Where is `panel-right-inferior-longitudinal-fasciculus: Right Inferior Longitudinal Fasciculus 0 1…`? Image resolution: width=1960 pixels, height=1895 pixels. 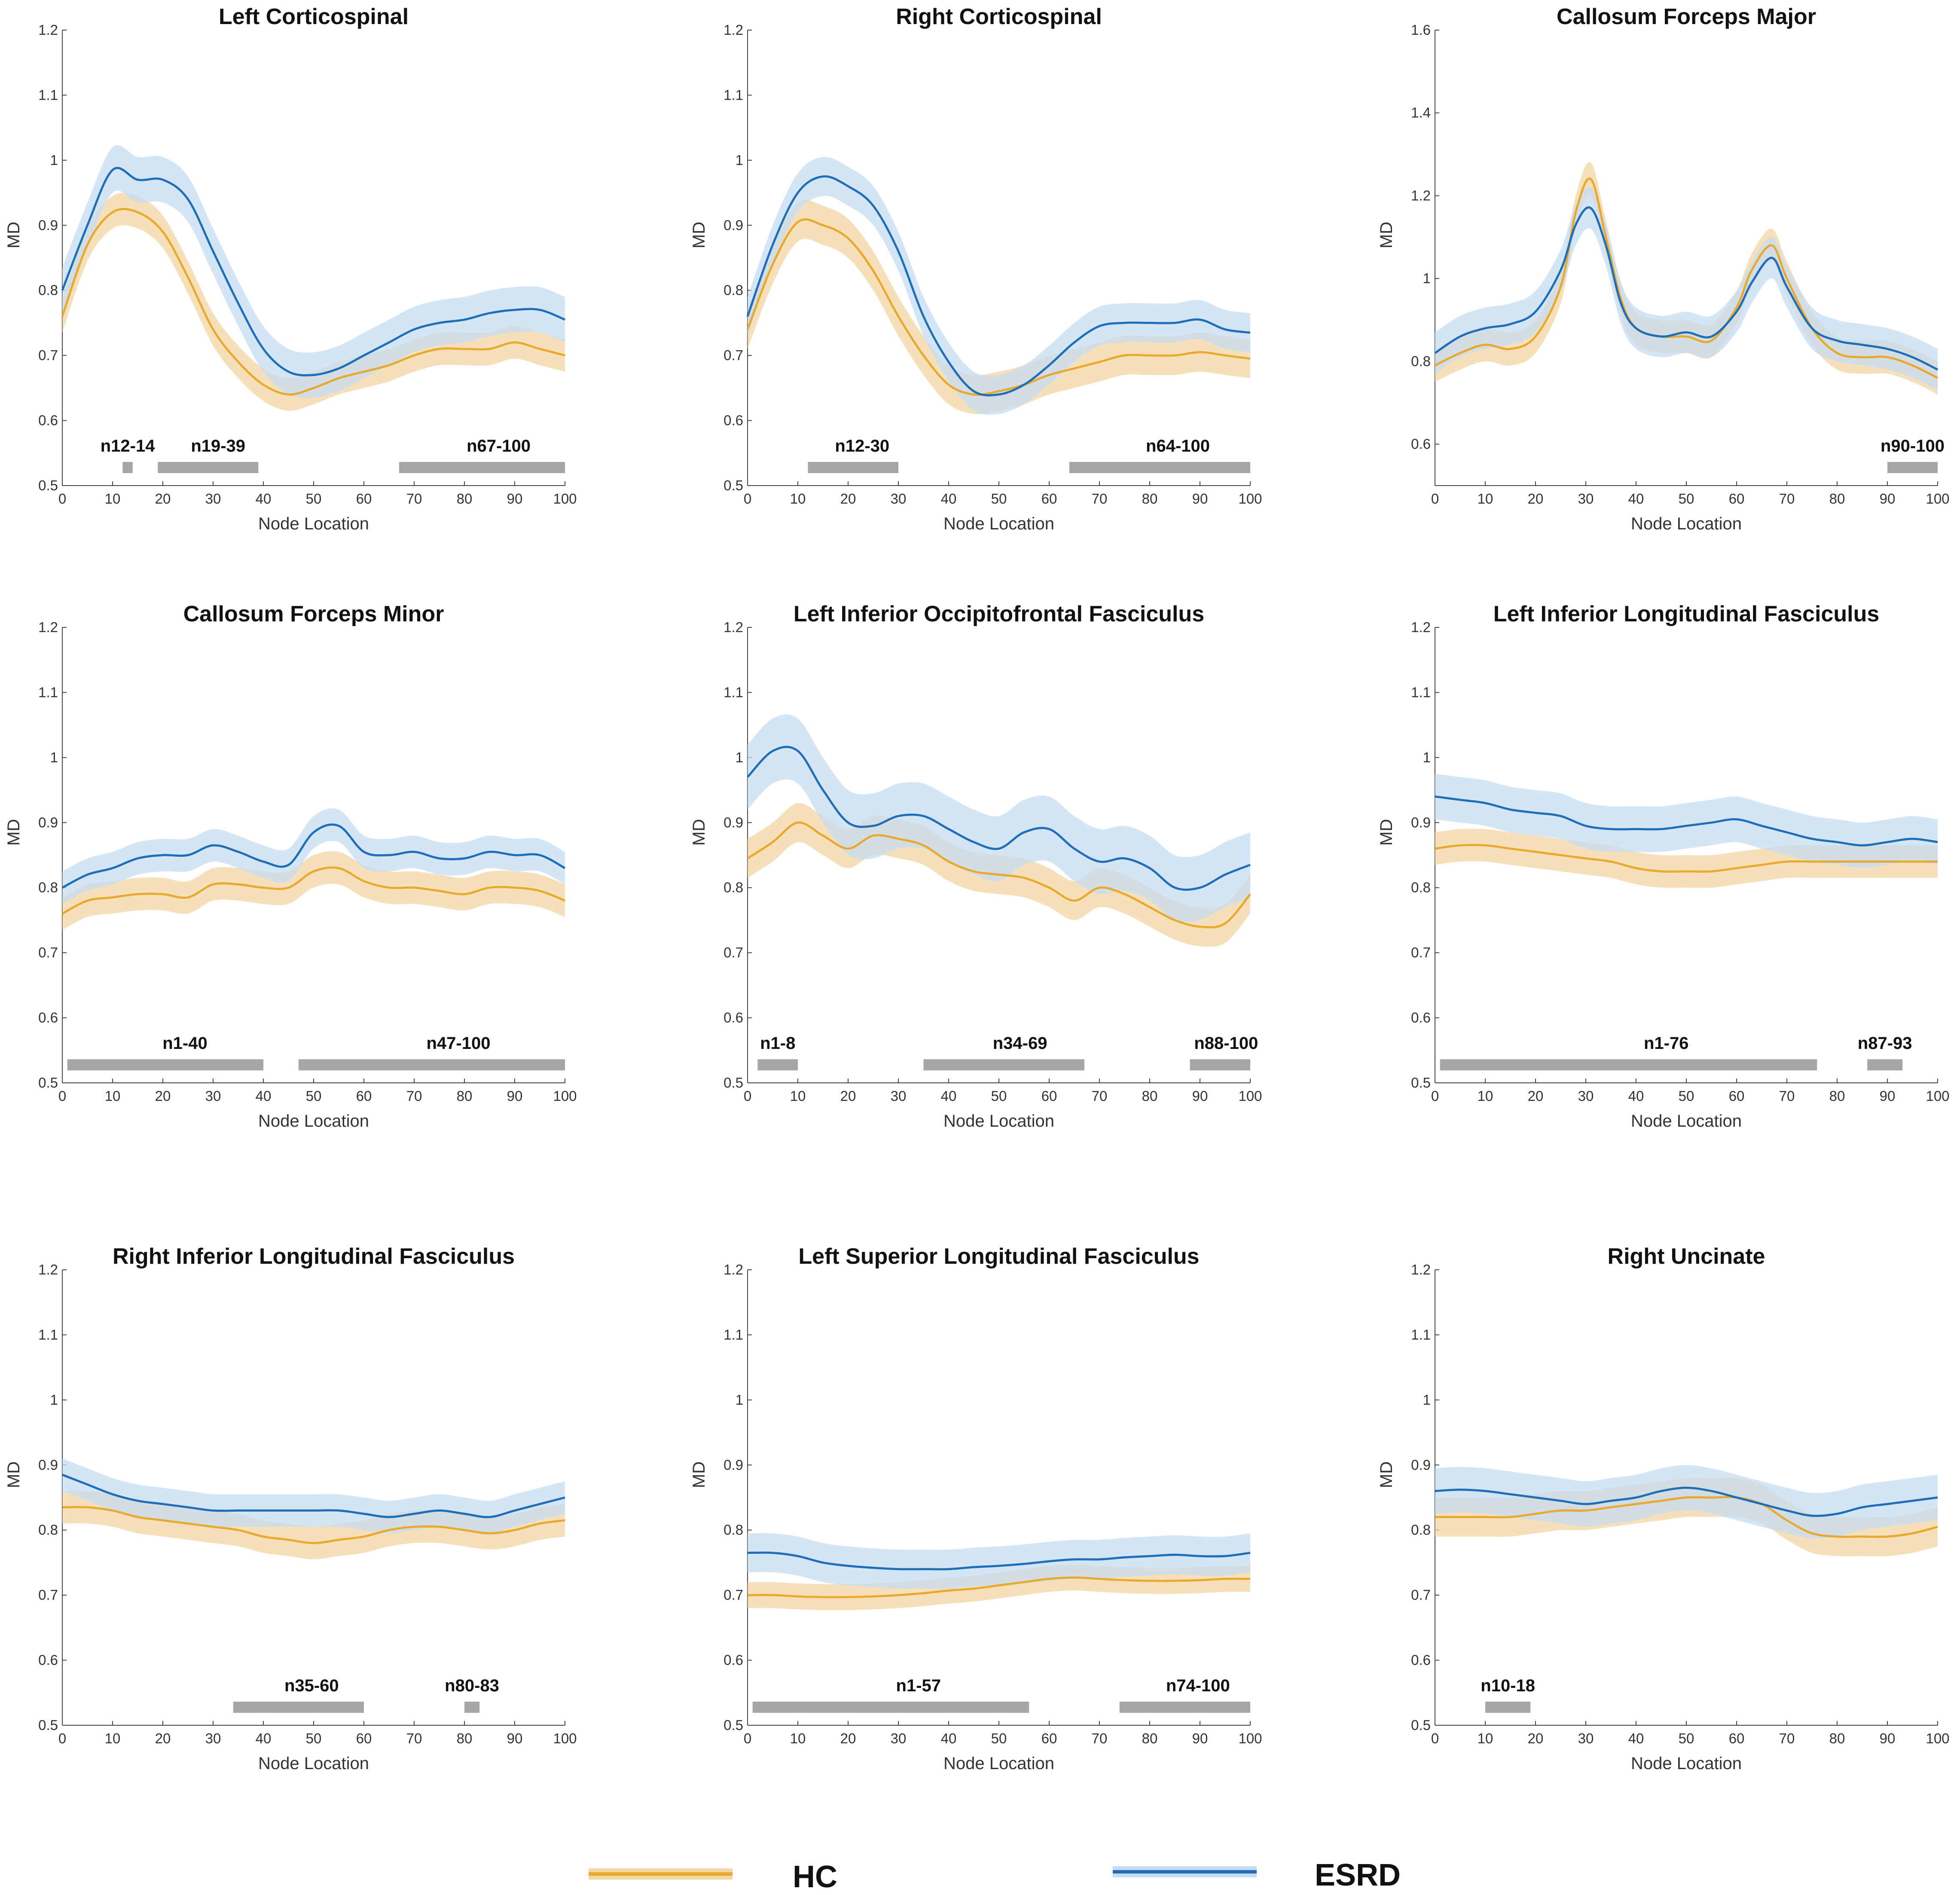
panel-right-inferior-longitudinal-fasciculus: Right Inferior Longitudinal Fasciculus 0 1… is located at coordinates (290, 1509).